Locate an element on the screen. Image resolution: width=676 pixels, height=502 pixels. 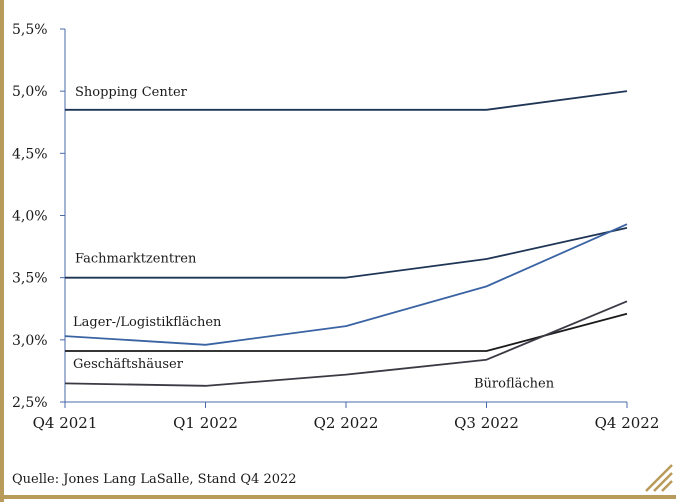
series-line-büroflächen is located at coordinates (346, 343).